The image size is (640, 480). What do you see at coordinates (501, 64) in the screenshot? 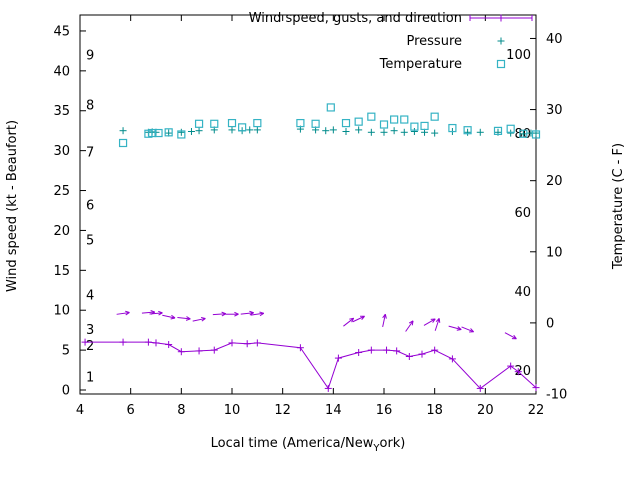
I see `legend-sample-square` at bounding box center [501, 64].